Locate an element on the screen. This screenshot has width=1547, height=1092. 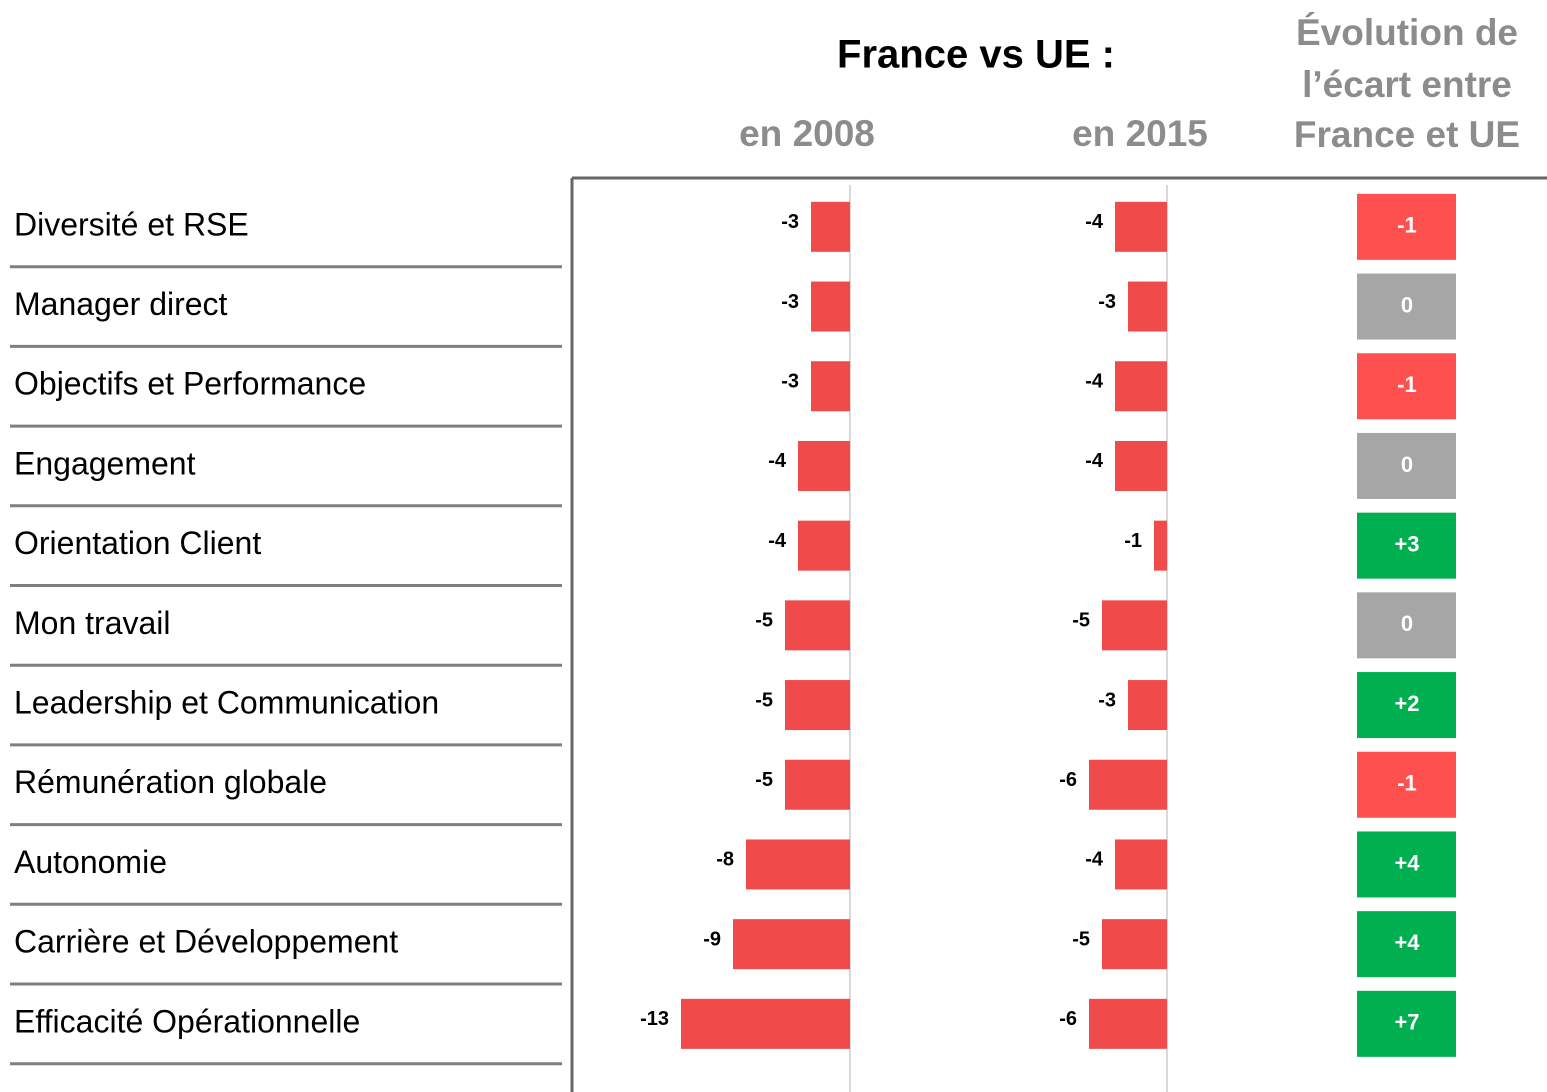
column-header: France et UE is located at coordinates (1407, 134).